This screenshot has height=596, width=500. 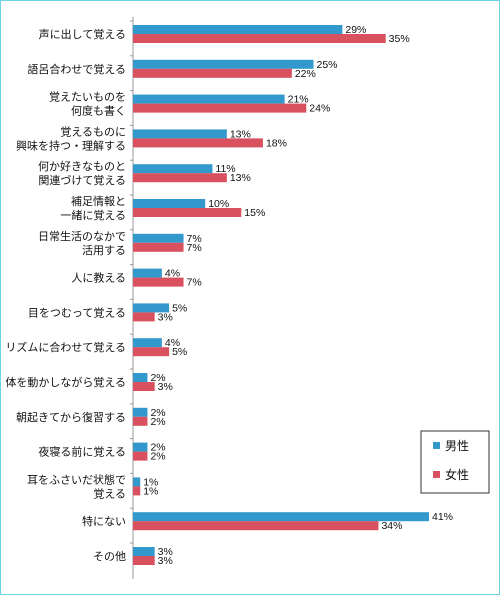 I want to click on data-label-male: 29%, so click(x=355, y=30).